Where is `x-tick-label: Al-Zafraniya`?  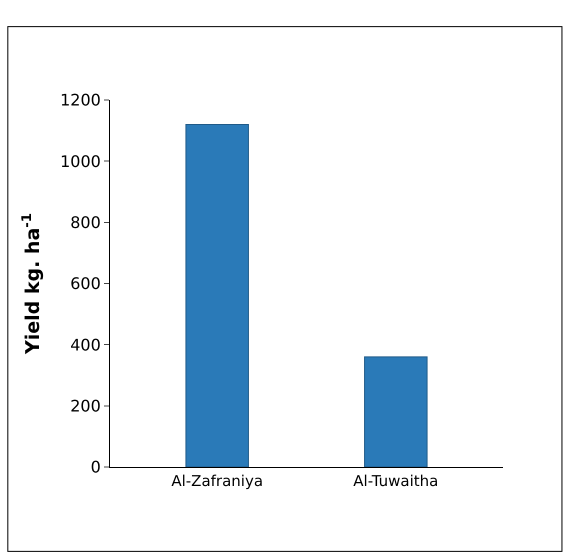 x-tick-label: Al-Zafraniya is located at coordinates (217, 481).